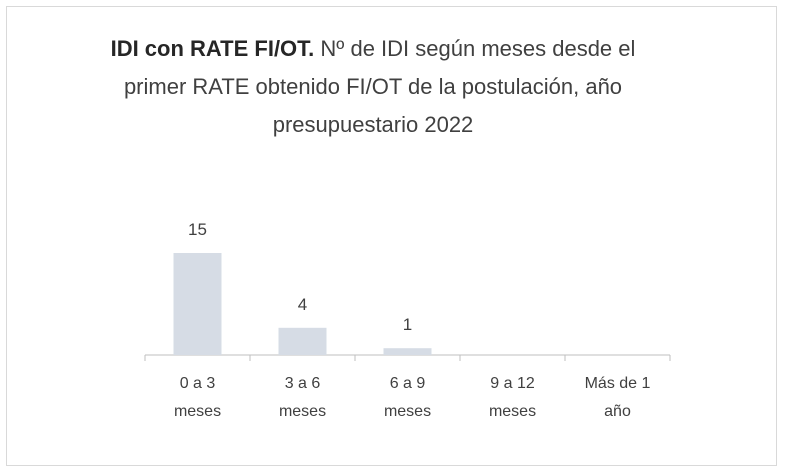 This screenshot has width=790, height=466. Describe the element at coordinates (197, 397) in the screenshot. I see `x-tick-label: 0 a 3 meses` at that location.